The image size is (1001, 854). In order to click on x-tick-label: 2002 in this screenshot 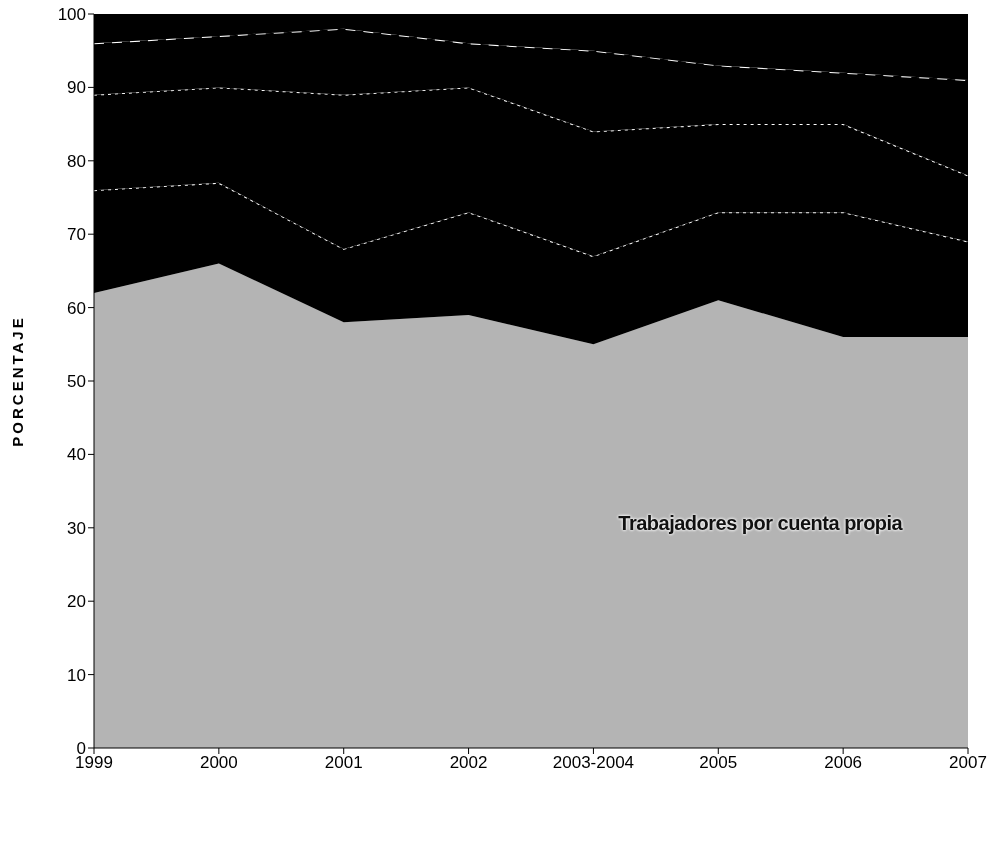, I will do `click(468, 763)`.